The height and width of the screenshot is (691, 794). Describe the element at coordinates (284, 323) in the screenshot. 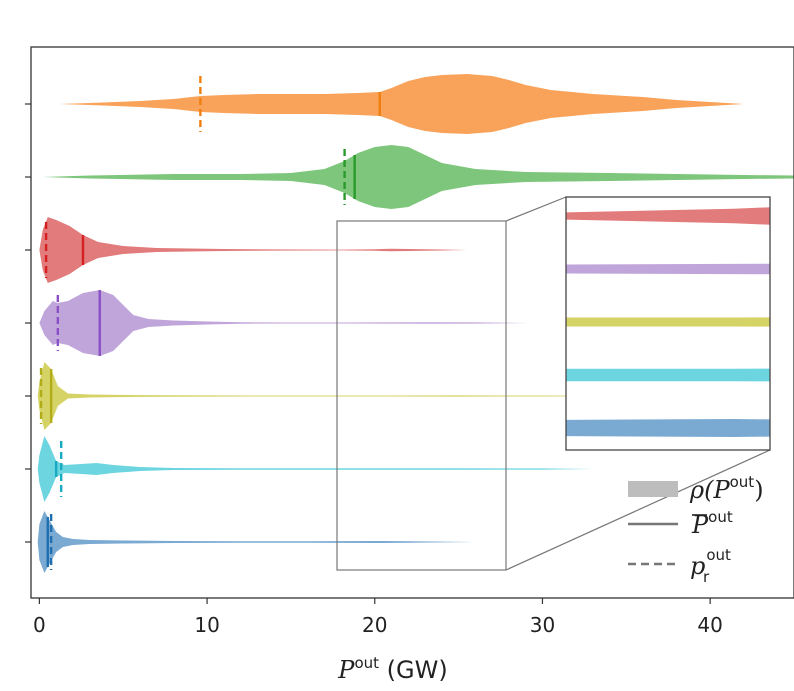

I see `violin-purple` at that location.